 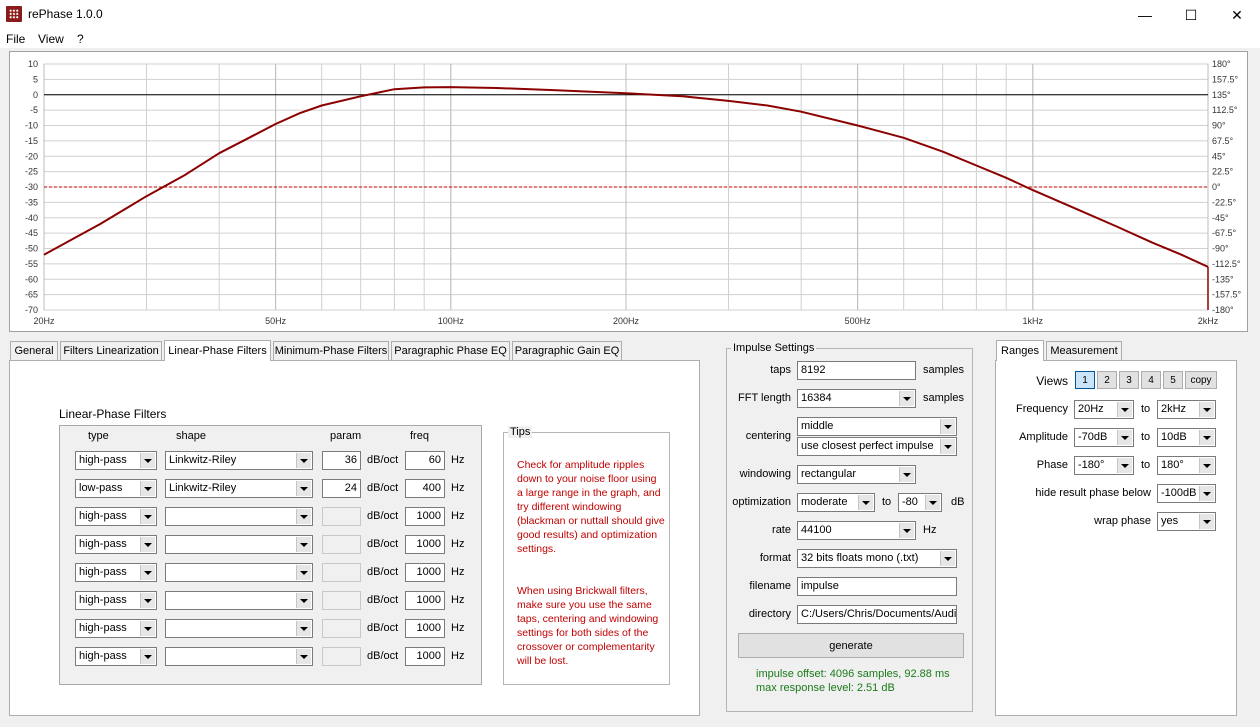 I want to click on tab-measurement: Measurement, so click(x=1084, y=350).